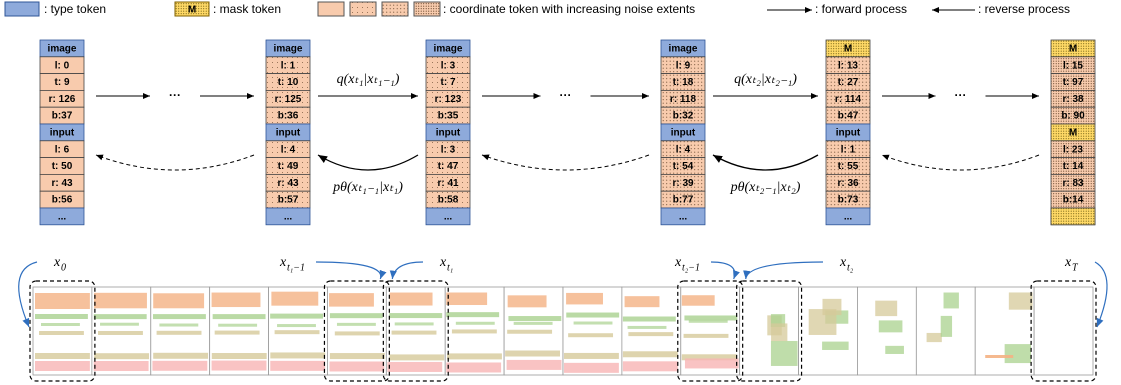 The image size is (1121, 385). Describe the element at coordinates (1063, 331) in the screenshot. I see `layout-panel` at that location.